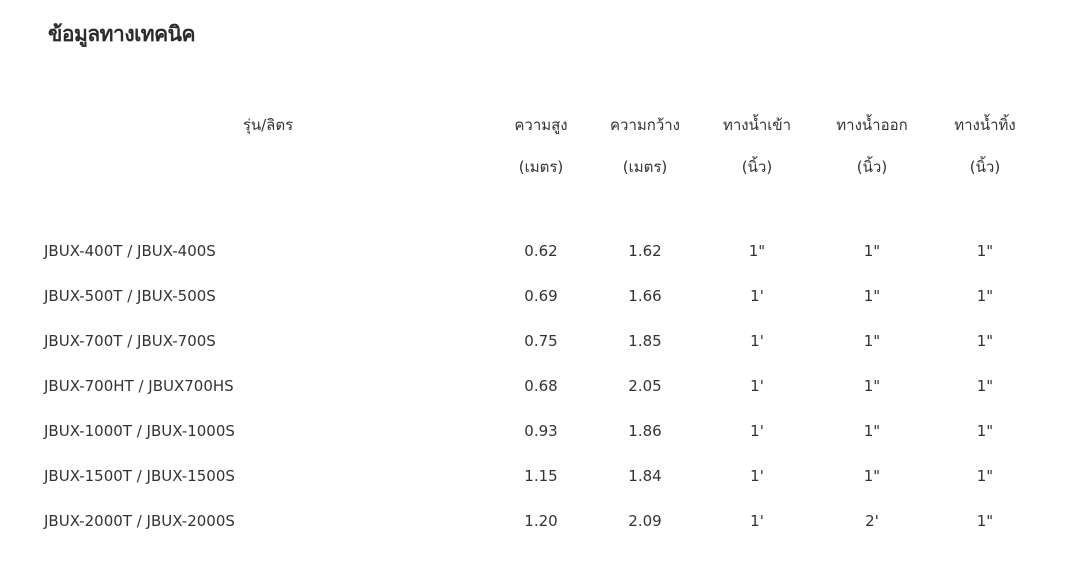 The image size is (1086, 573). Describe the element at coordinates (645, 475) in the screenshot. I see `cell-width: 1.84` at that location.